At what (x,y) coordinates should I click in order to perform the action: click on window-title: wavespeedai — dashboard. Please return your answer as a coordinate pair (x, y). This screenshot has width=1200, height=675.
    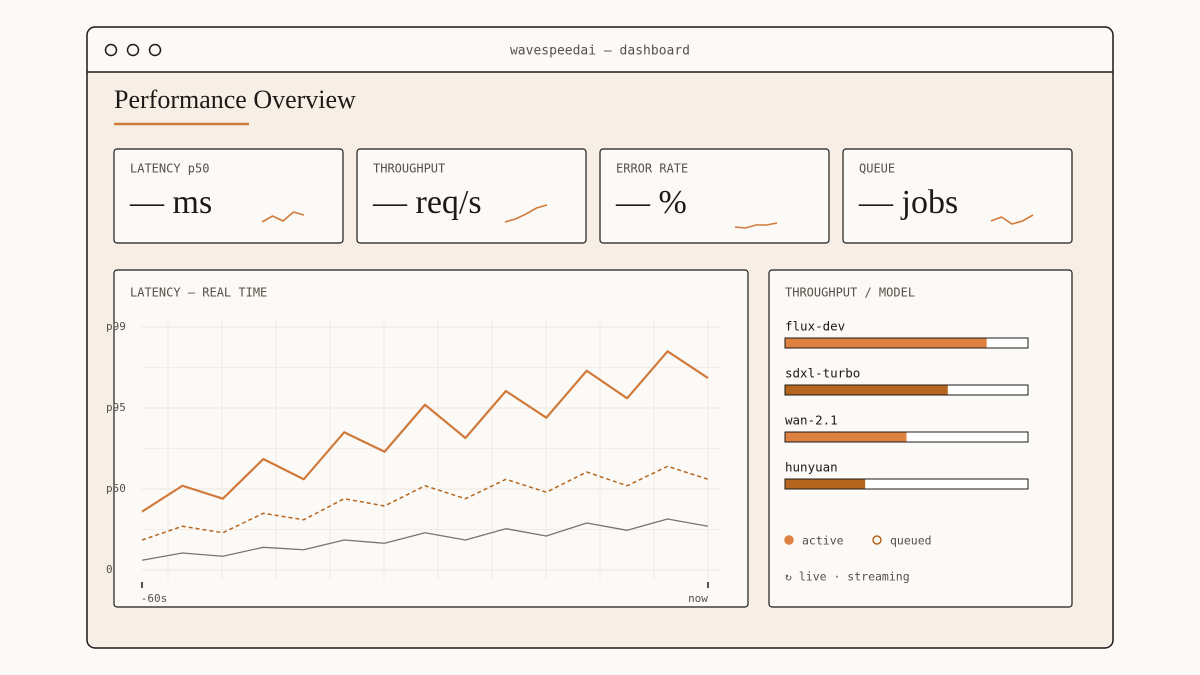
    Looking at the image, I should click on (600, 51).